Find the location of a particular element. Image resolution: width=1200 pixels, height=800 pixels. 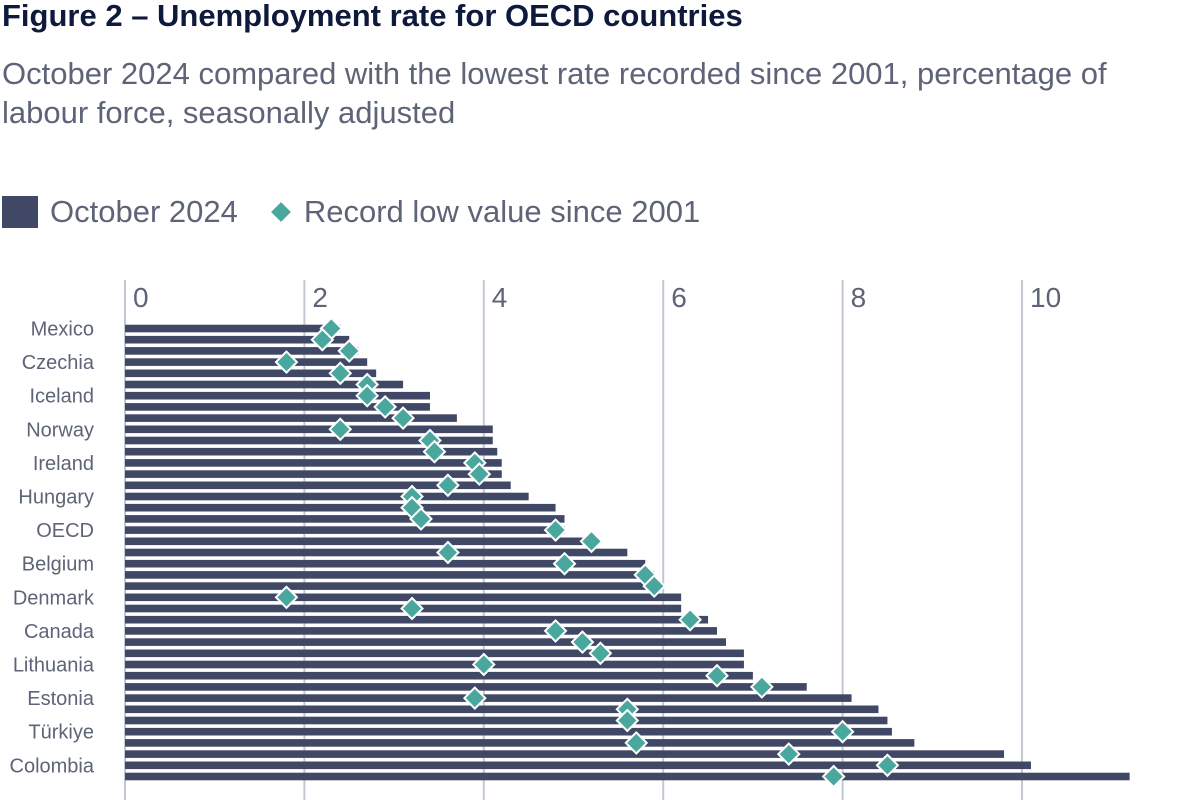

category-label: OECD is located at coordinates (65, 531).